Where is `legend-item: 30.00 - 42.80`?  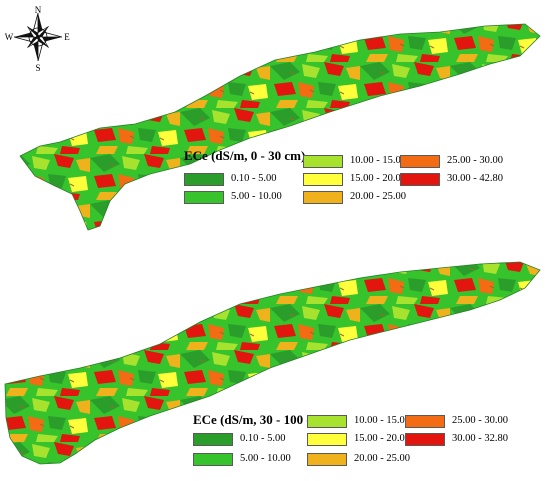 legend-item: 30.00 - 42.80 is located at coordinates (451, 179).